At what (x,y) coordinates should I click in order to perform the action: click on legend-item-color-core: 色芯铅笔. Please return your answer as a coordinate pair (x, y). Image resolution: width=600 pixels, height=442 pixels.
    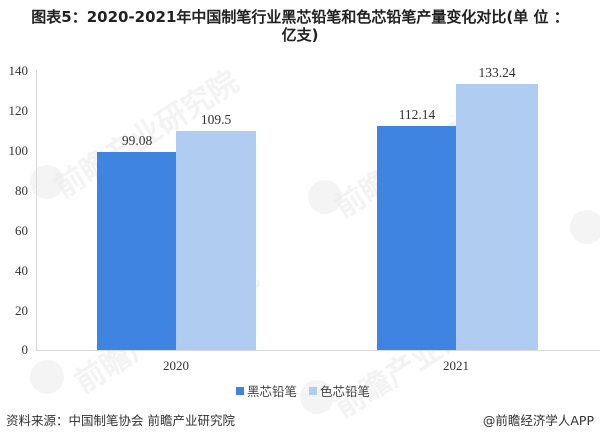
    Looking at the image, I should click on (339, 390).